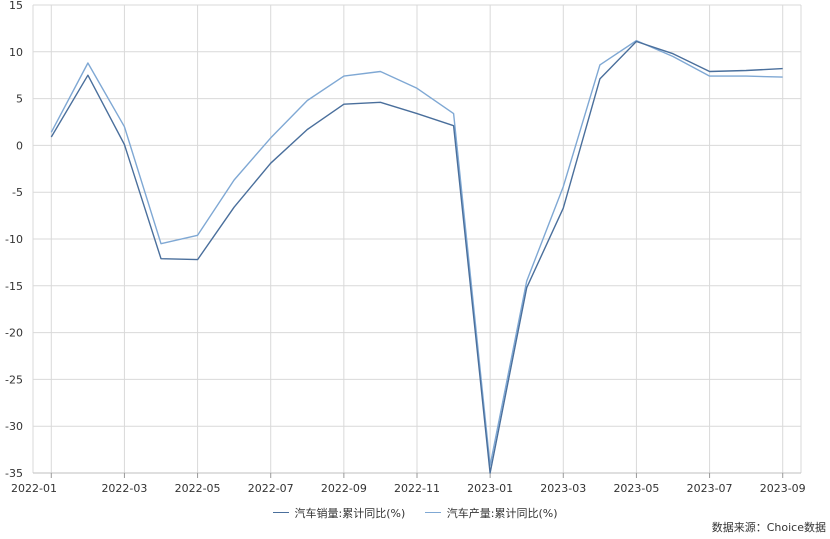  Describe the element at coordinates (198, 488) in the screenshot. I see `x-tick-label: 2022-05` at that location.